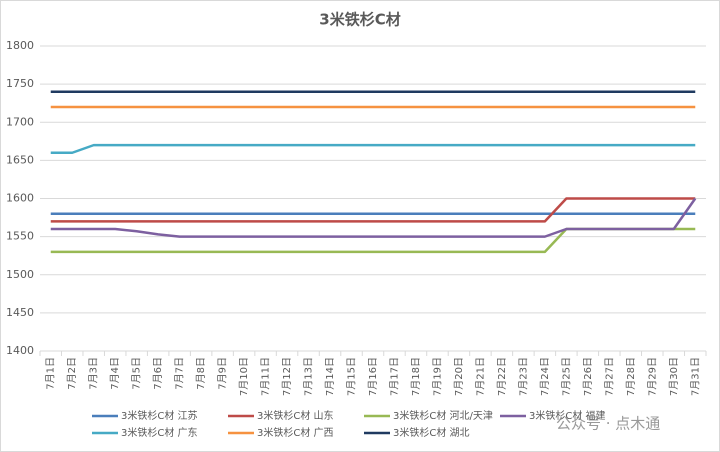 The image size is (720, 452). Describe the element at coordinates (588, 376) in the screenshot. I see `x-tick-label: 7月26日` at that location.